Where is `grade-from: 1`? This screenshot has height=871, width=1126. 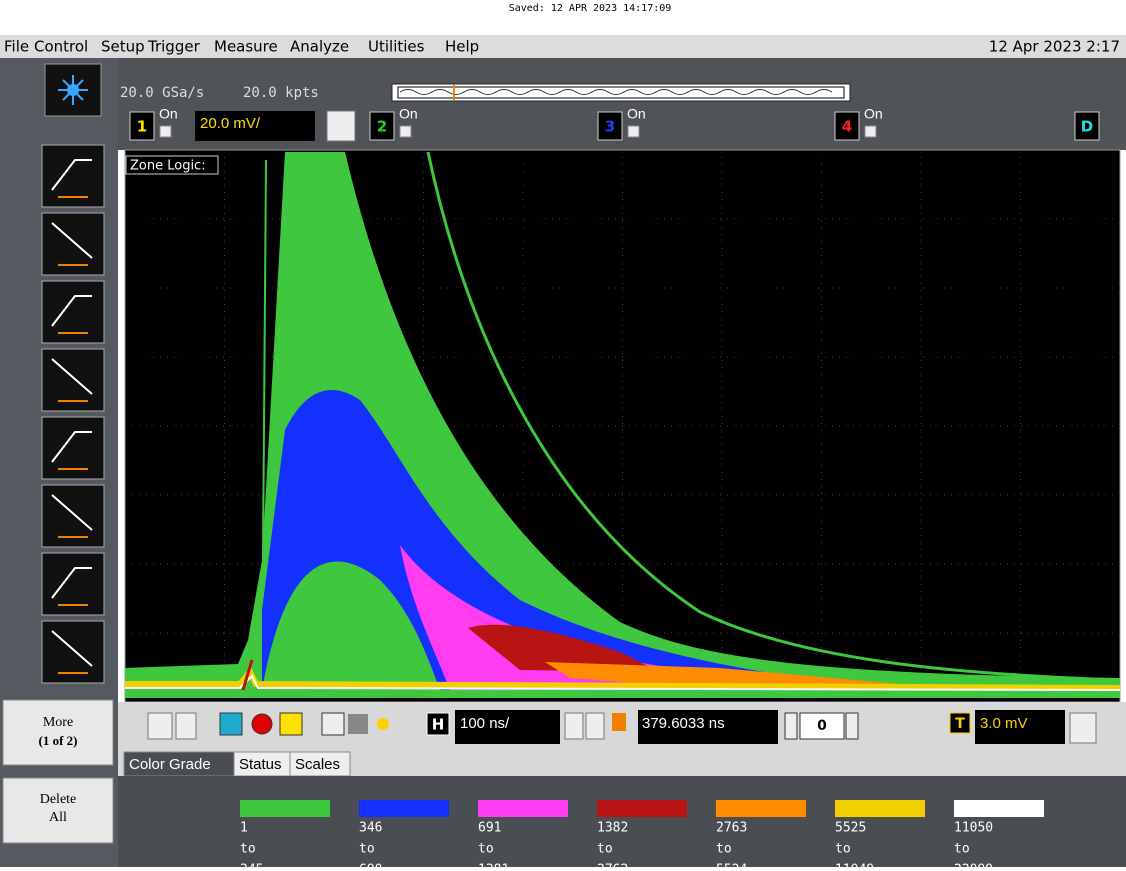
grade-from: 1 is located at coordinates (244, 828).